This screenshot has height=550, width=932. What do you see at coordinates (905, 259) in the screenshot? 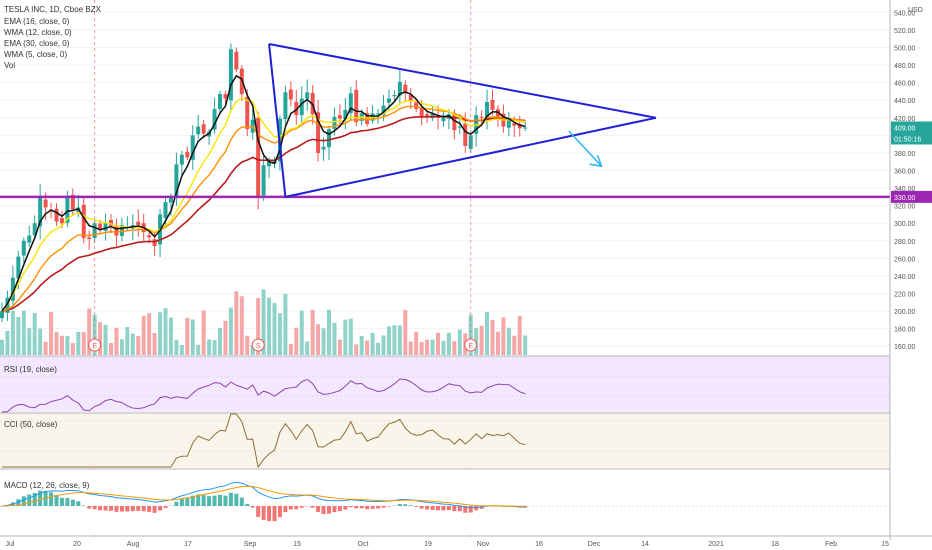
I see `price-tick-label: 260.00` at bounding box center [905, 259].